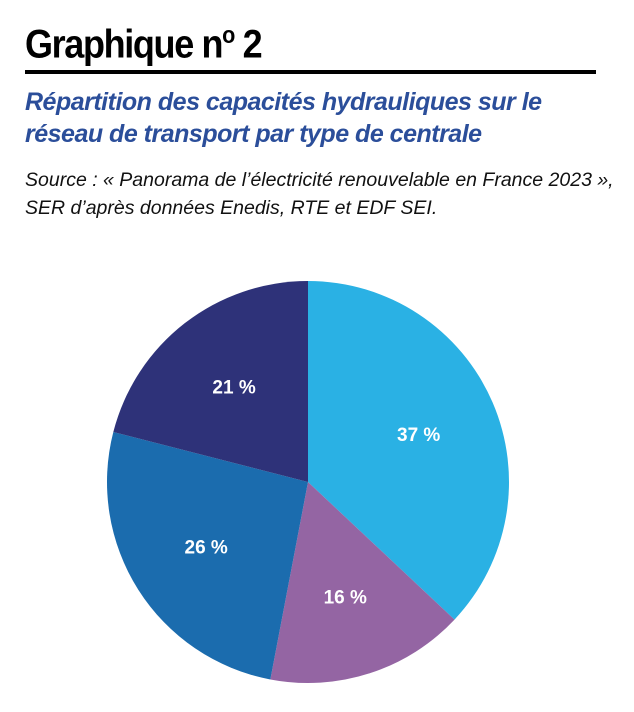 Image resolution: width=634 pixels, height=712 pixels. I want to click on title-text: Graphique n, so click(124, 44).